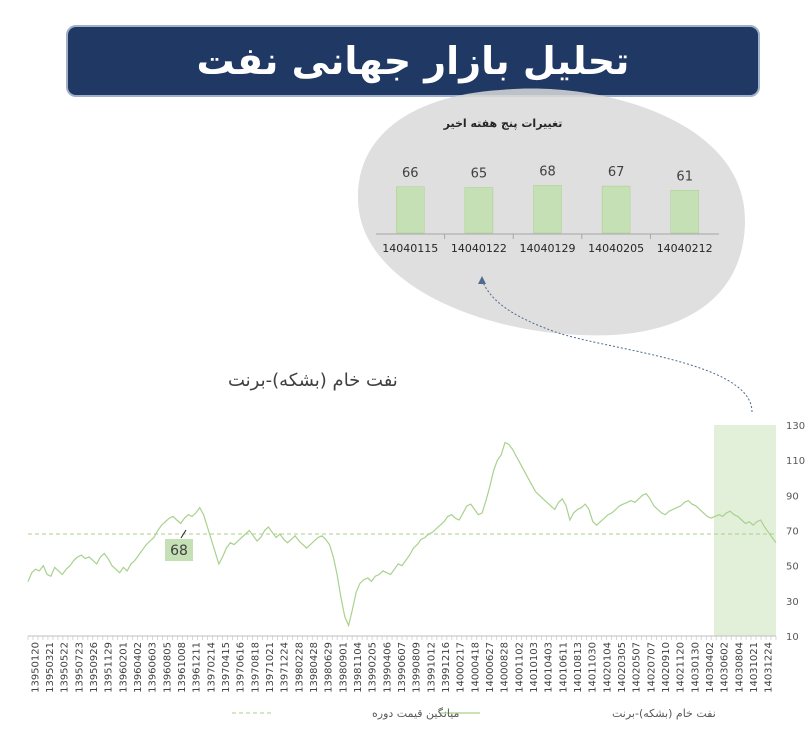 This screenshot has height=731, width=805. Describe the element at coordinates (358, 667) in the screenshot. I see `x-tick-label: 13981104` at that location.